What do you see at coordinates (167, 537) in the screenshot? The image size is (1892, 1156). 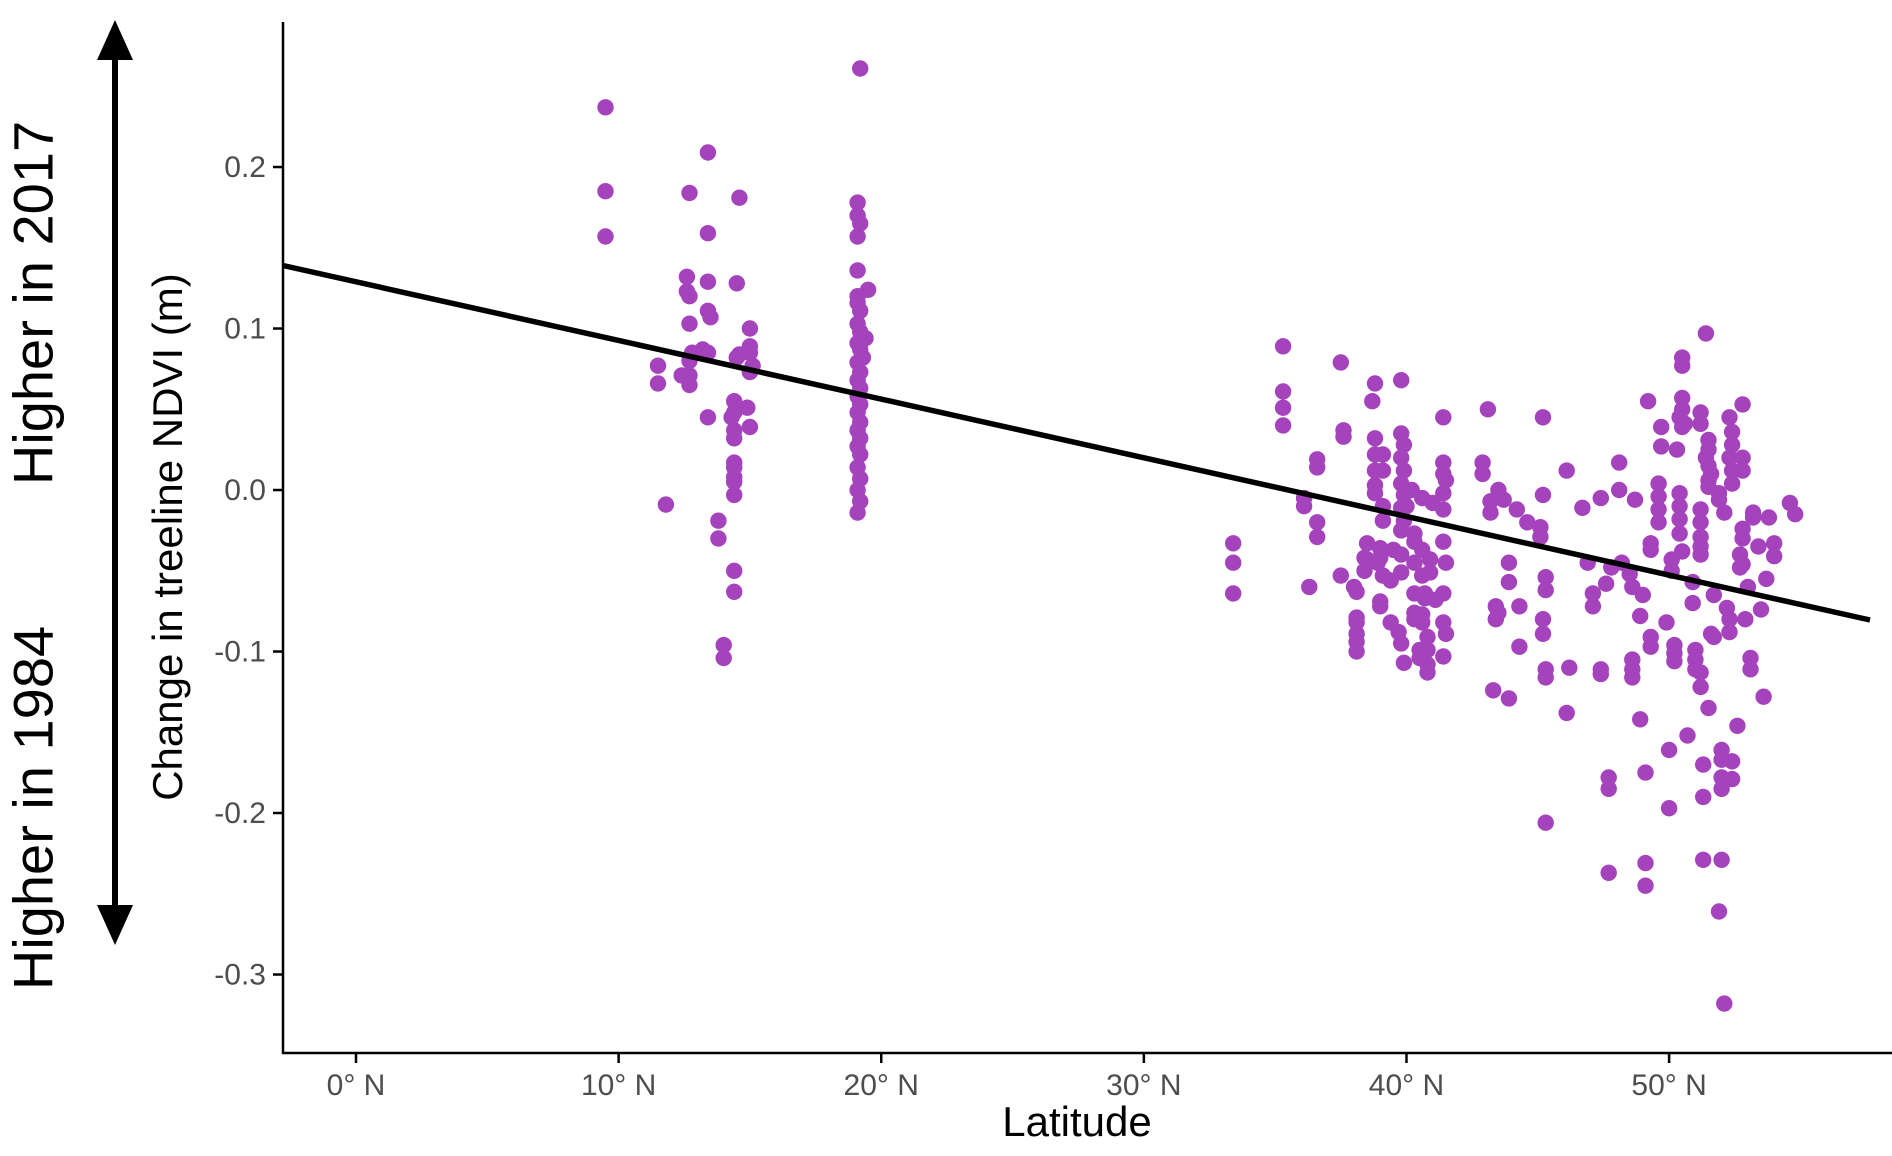 I see `y-axis-title: Change in treeline NDVI (m)` at bounding box center [167, 537].